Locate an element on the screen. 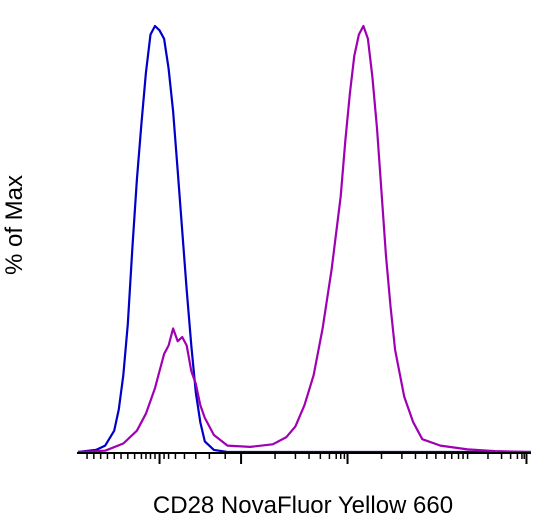  x-axis-ticks is located at coordinates (307, 458).